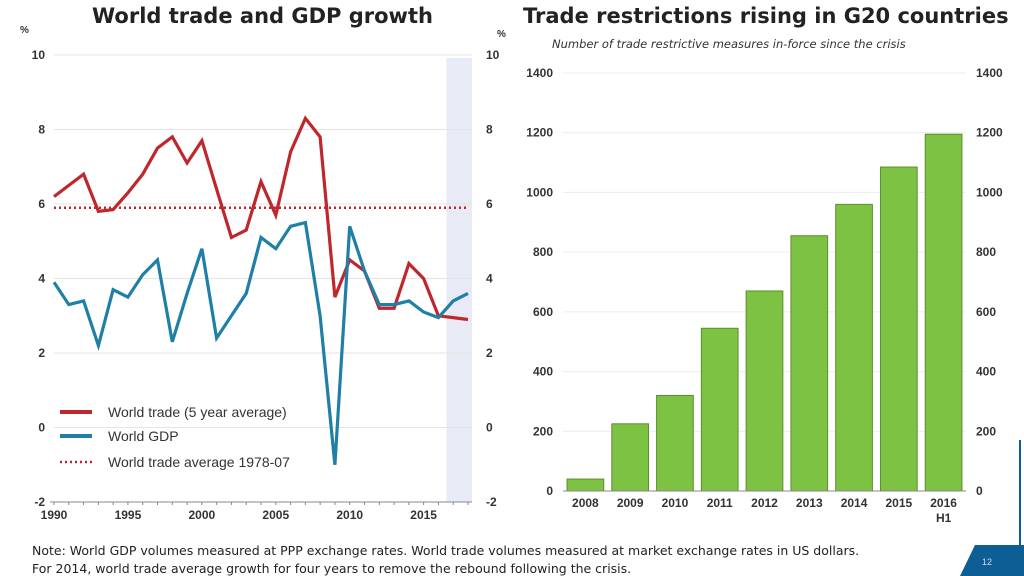  What do you see at coordinates (943, 312) in the screenshot?
I see `bar-2016` at bounding box center [943, 312].